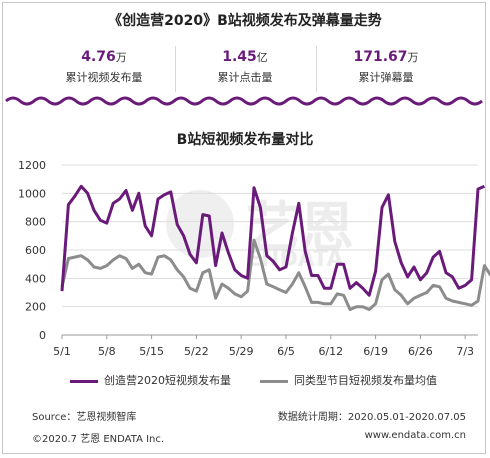 The height and width of the screenshot is (458, 490). What do you see at coordinates (386, 65) in the screenshot?
I see `stat-danmaku-count: 171.67万 累计弹幕量` at bounding box center [386, 65].